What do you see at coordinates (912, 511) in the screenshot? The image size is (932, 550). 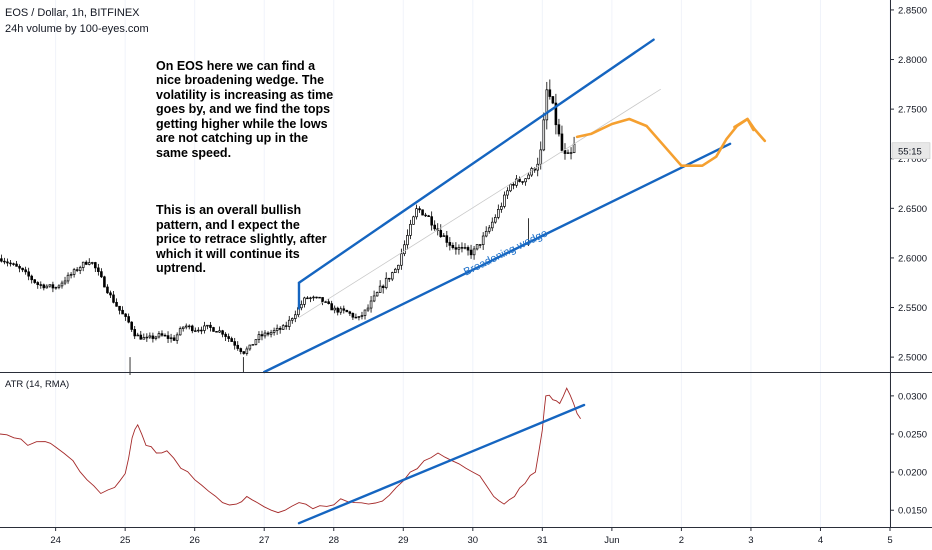 I see `atr-tick-label: 0.0150` at bounding box center [912, 511].